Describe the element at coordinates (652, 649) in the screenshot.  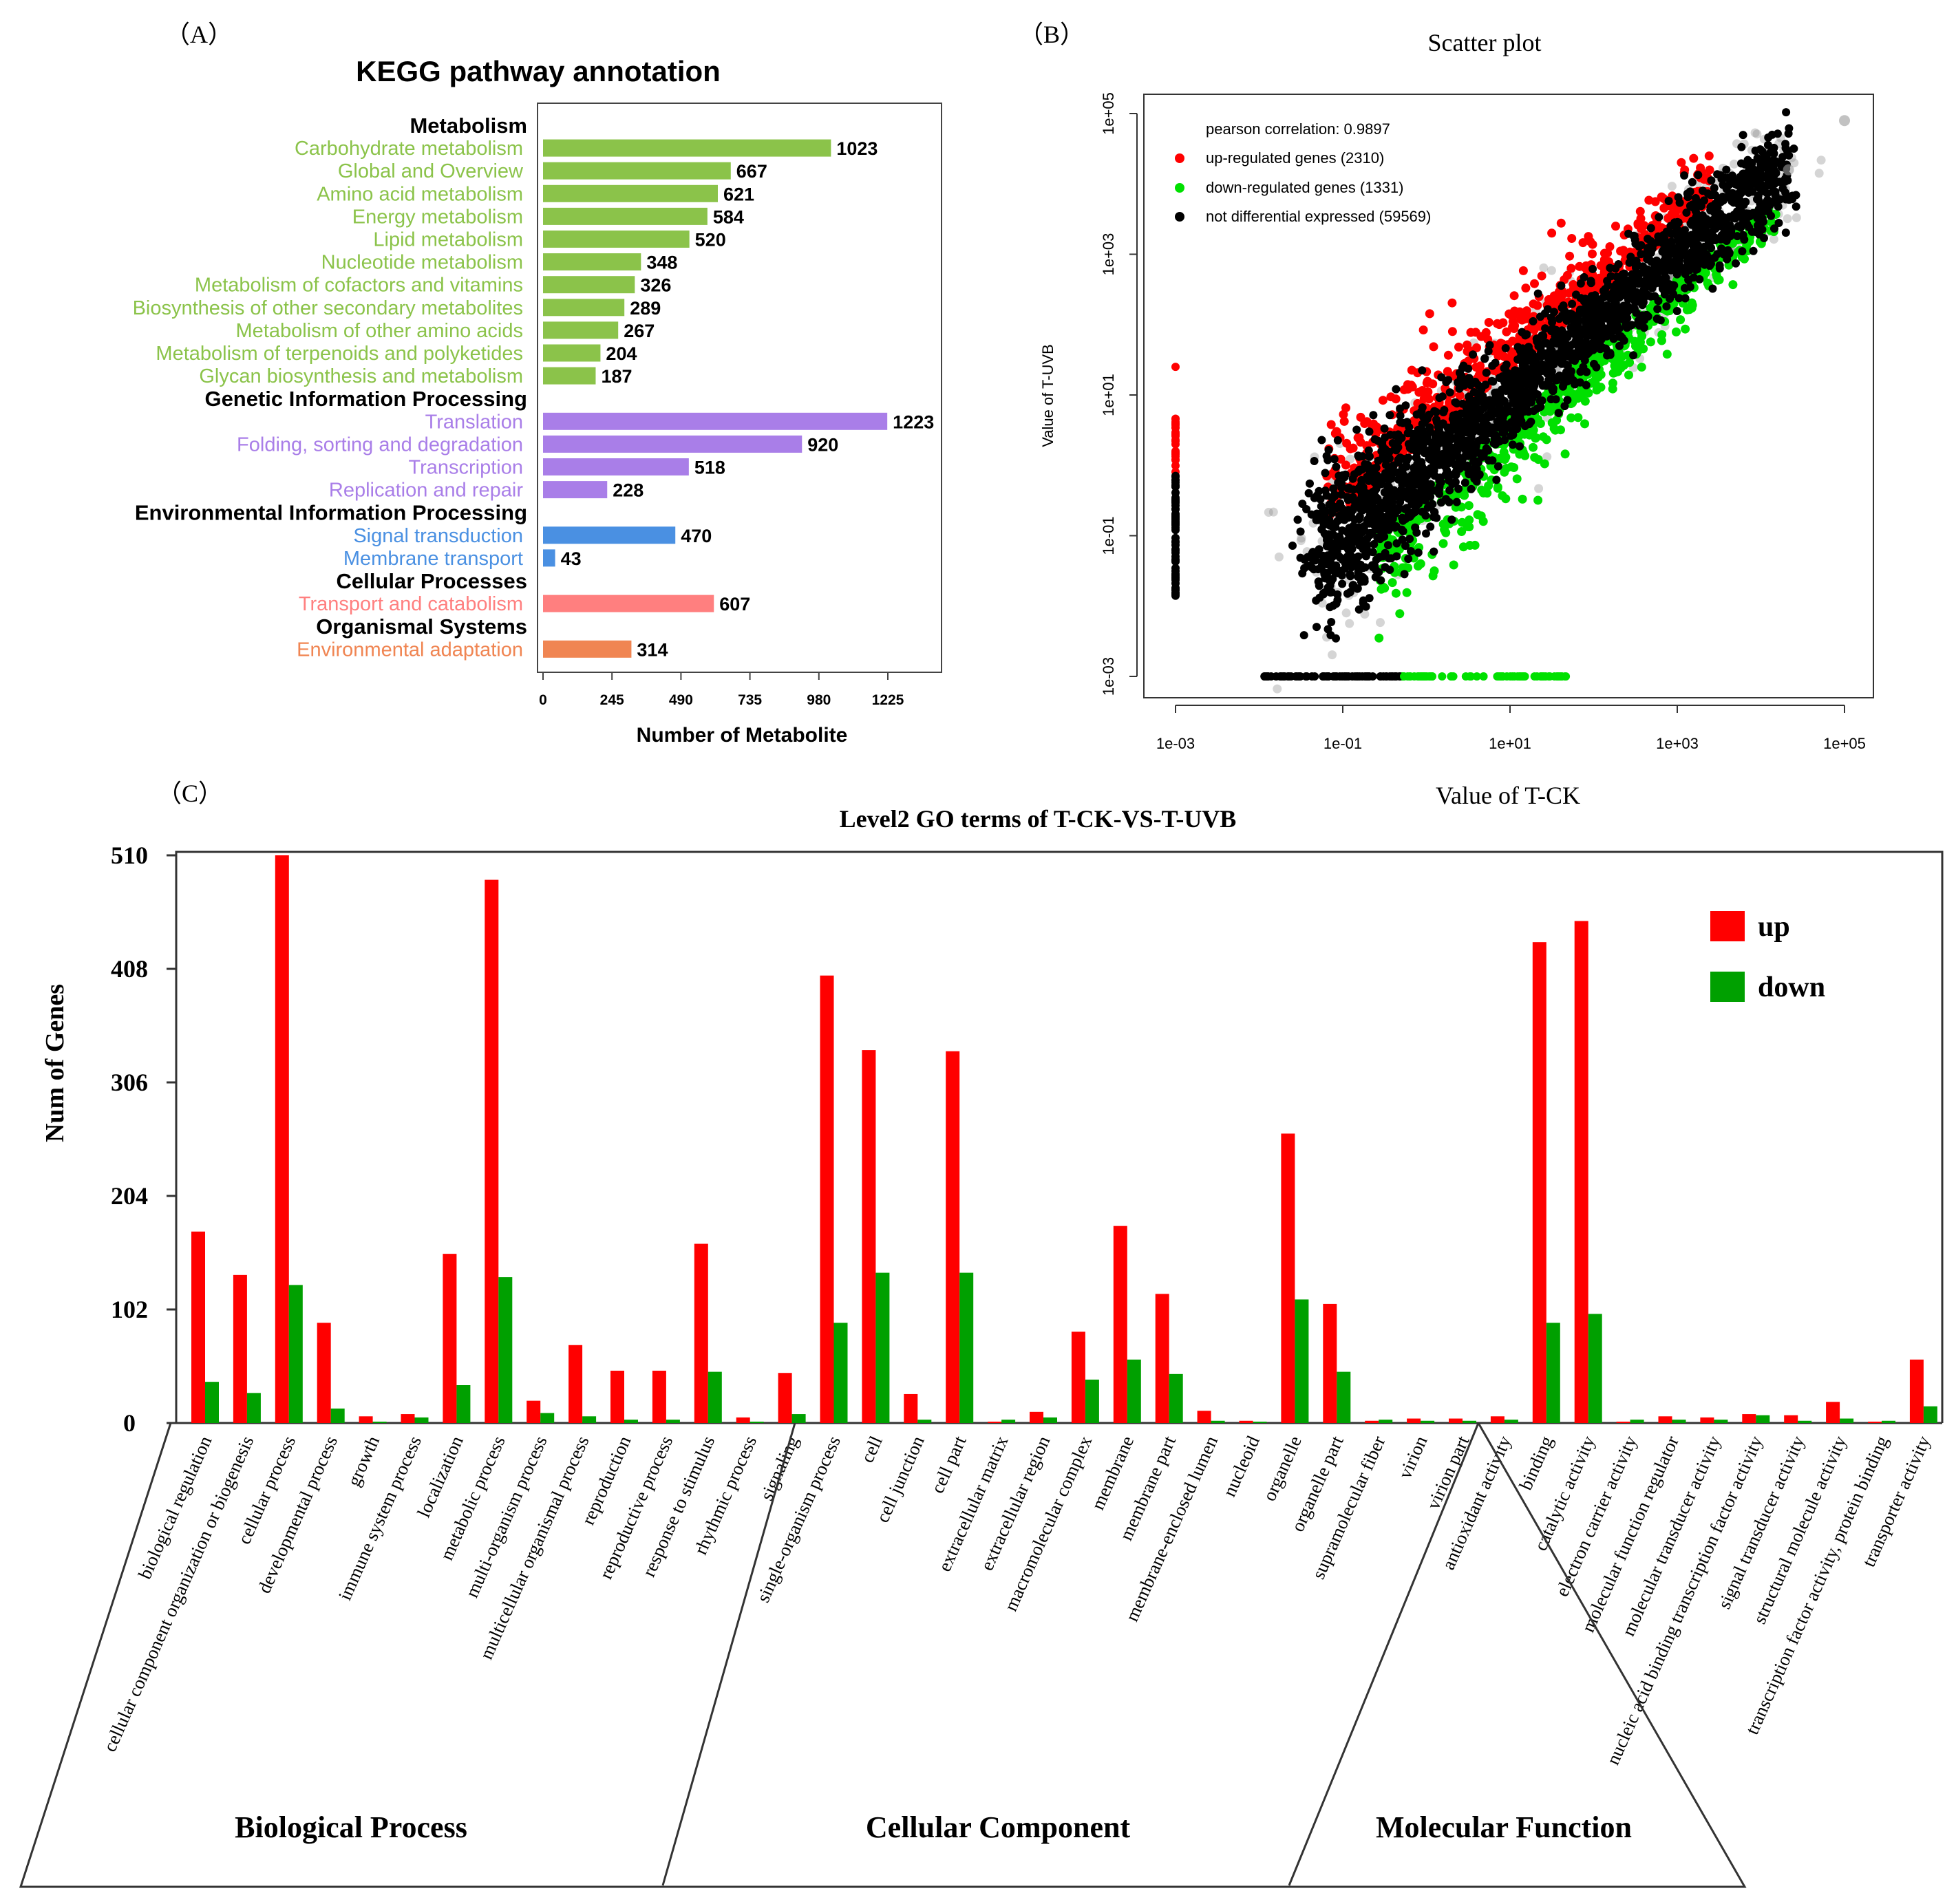
I see `kegg-value-label: 314` at that location.